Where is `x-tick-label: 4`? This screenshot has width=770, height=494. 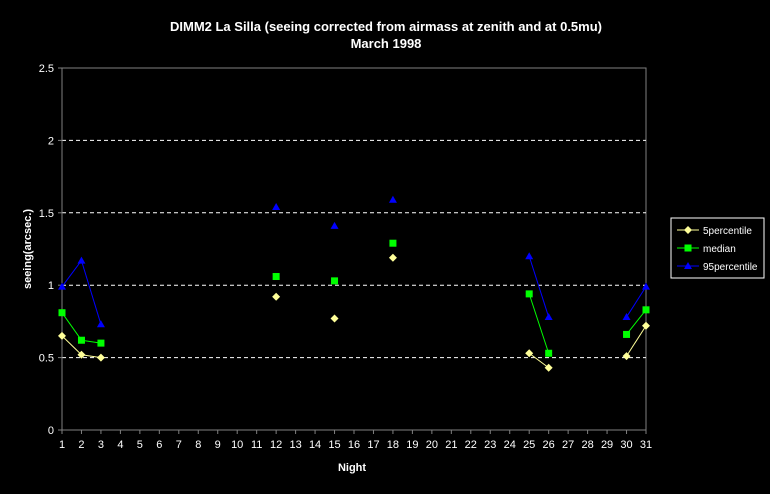
x-tick-label: 4 is located at coordinates (120, 445).